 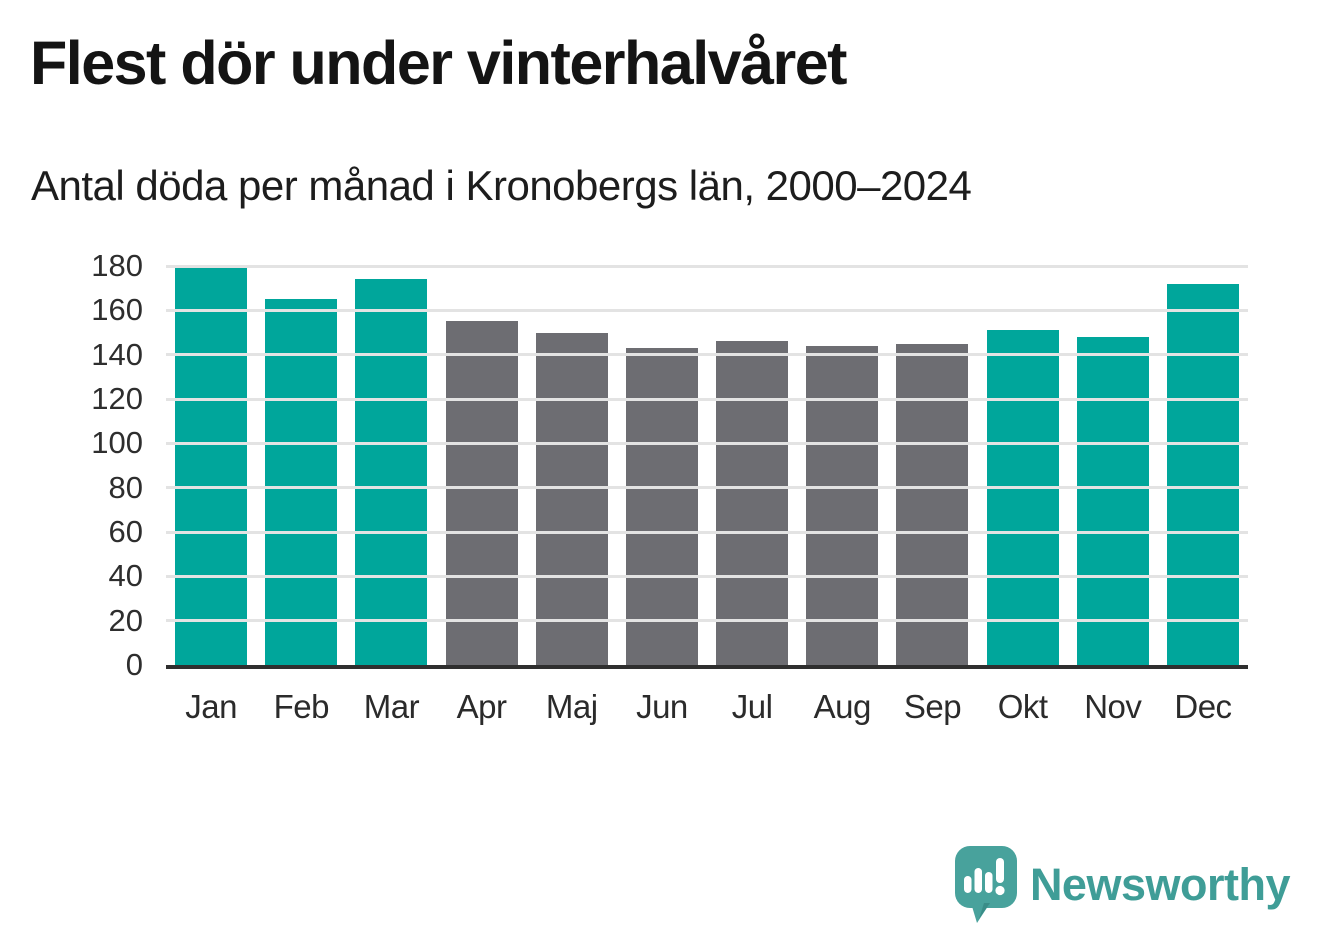 What do you see at coordinates (571, 498) in the screenshot?
I see `bar-maj` at bounding box center [571, 498].